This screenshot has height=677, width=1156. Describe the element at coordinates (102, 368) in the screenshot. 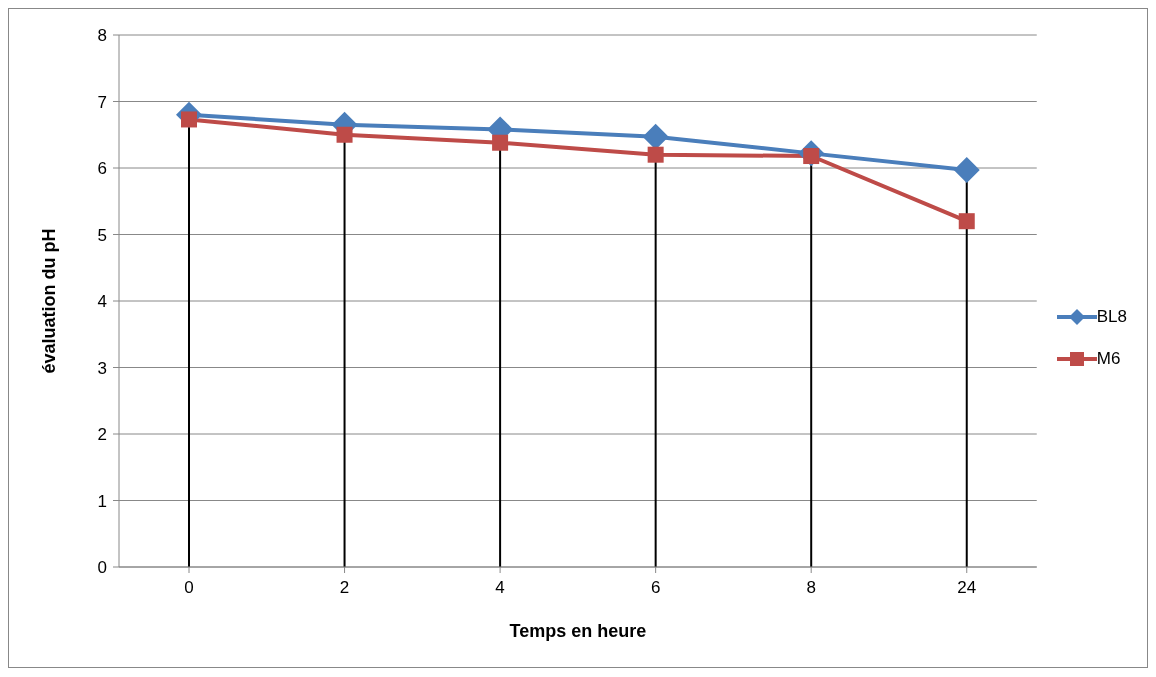

I see `y-tick-label: 3` at that location.